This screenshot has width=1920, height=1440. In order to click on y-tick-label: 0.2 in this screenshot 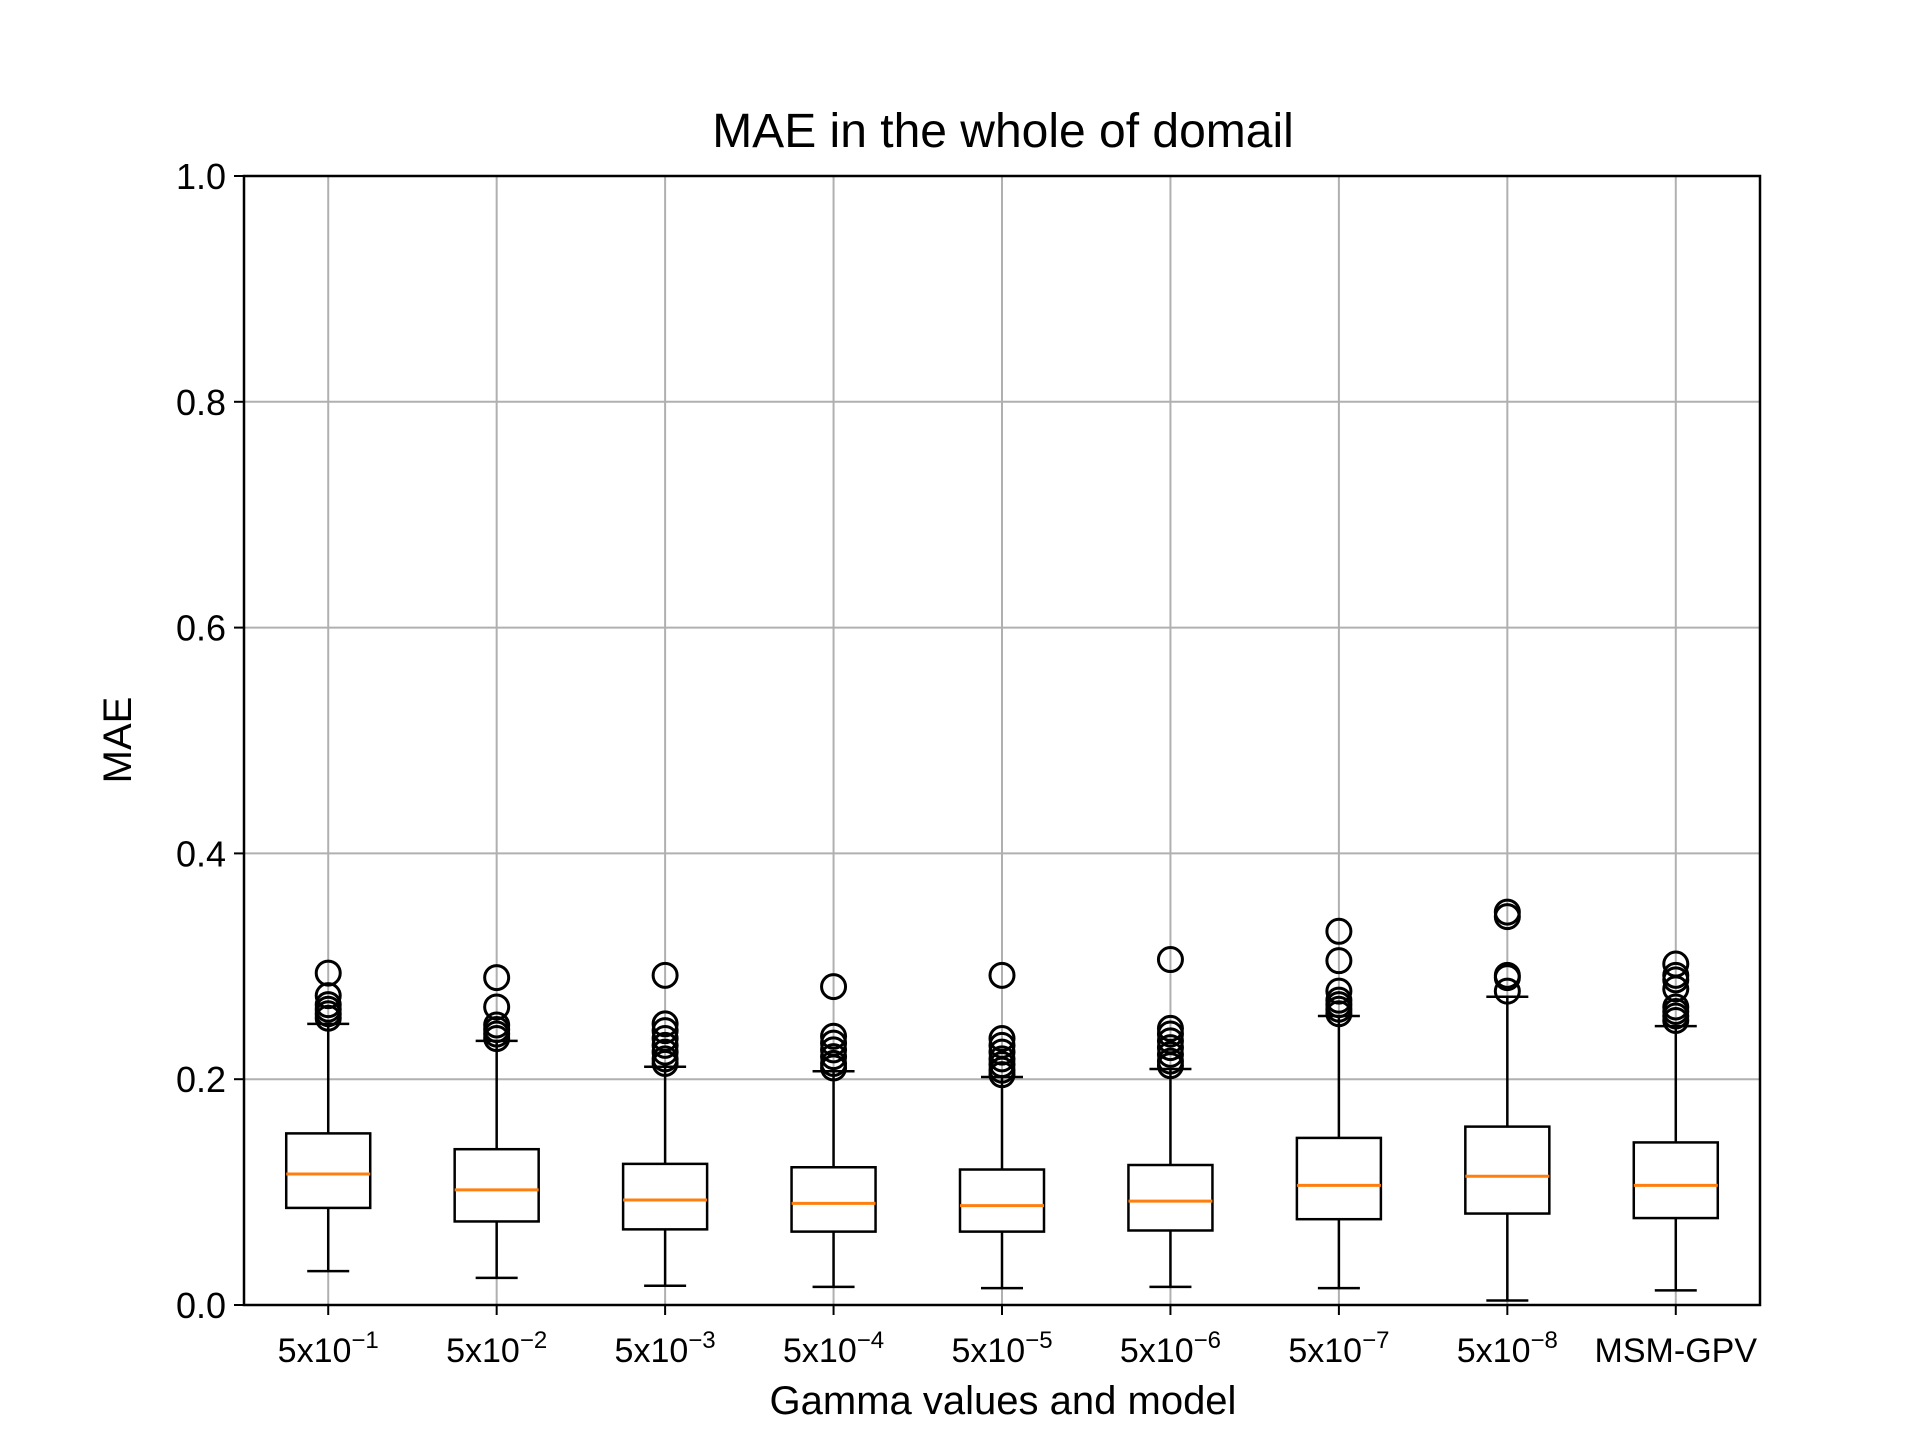, I will do `click(201, 1079)`.